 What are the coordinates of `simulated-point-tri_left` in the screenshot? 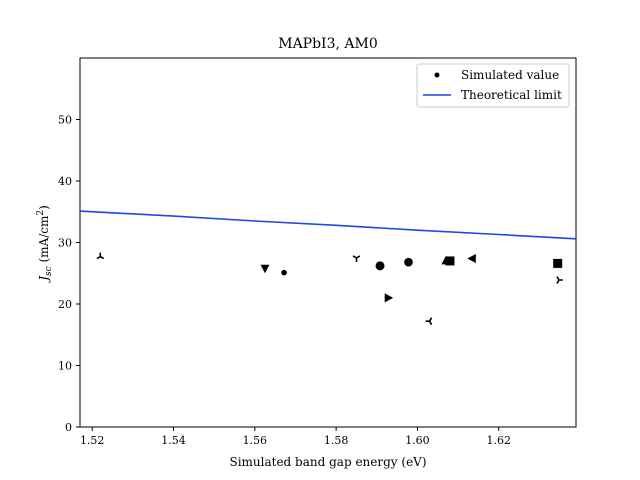 It's located at (429, 321).